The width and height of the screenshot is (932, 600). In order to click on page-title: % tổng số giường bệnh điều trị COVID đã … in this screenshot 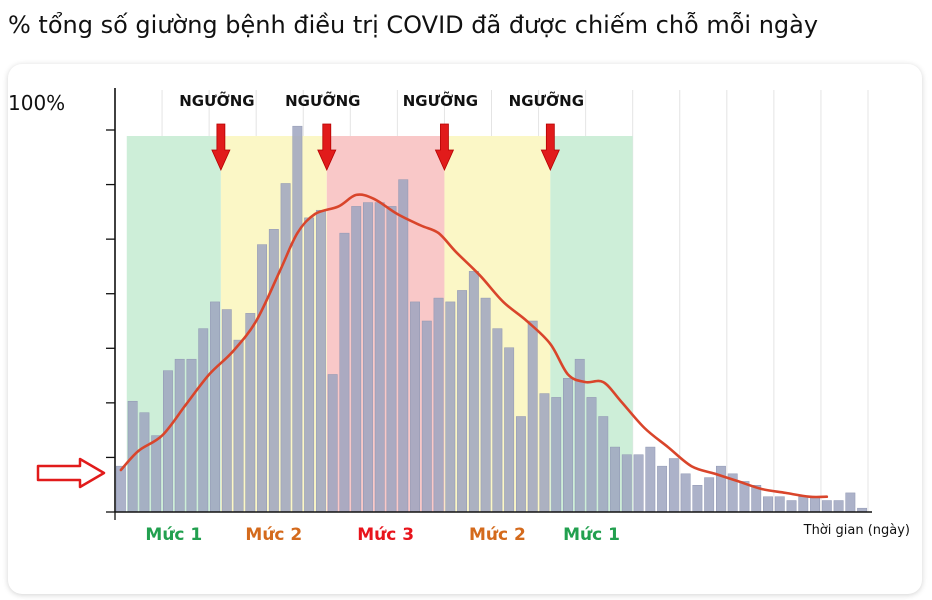, I will do `click(413, 25)`.